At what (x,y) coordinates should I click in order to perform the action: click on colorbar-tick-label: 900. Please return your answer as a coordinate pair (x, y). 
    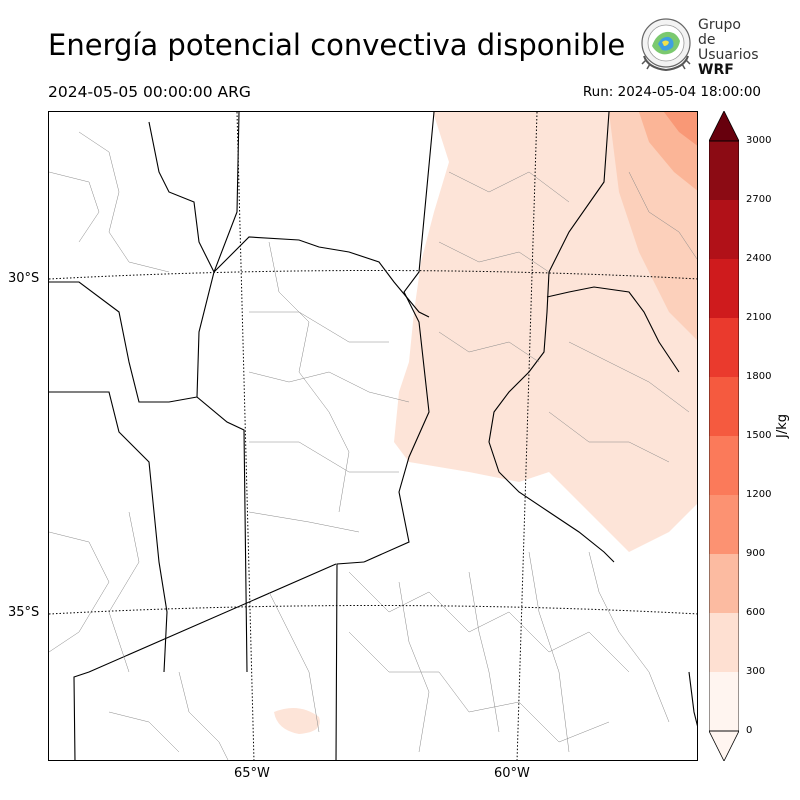
    Looking at the image, I should click on (756, 553).